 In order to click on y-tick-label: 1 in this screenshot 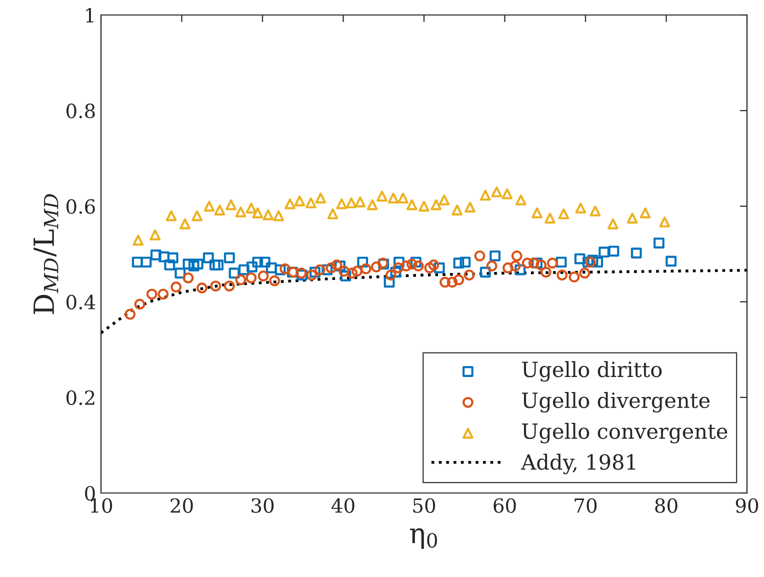, I will do `click(90, 15)`.